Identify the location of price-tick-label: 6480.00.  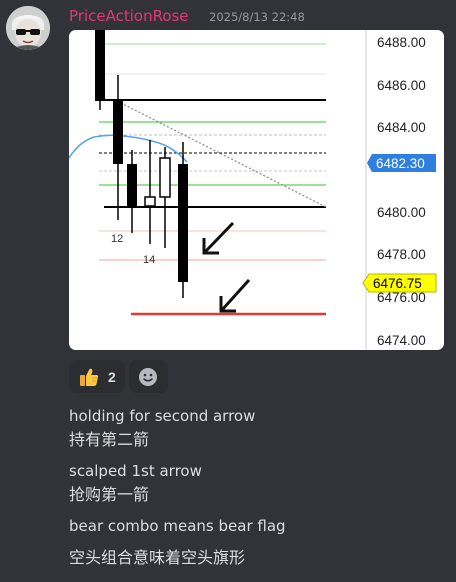
(401, 212).